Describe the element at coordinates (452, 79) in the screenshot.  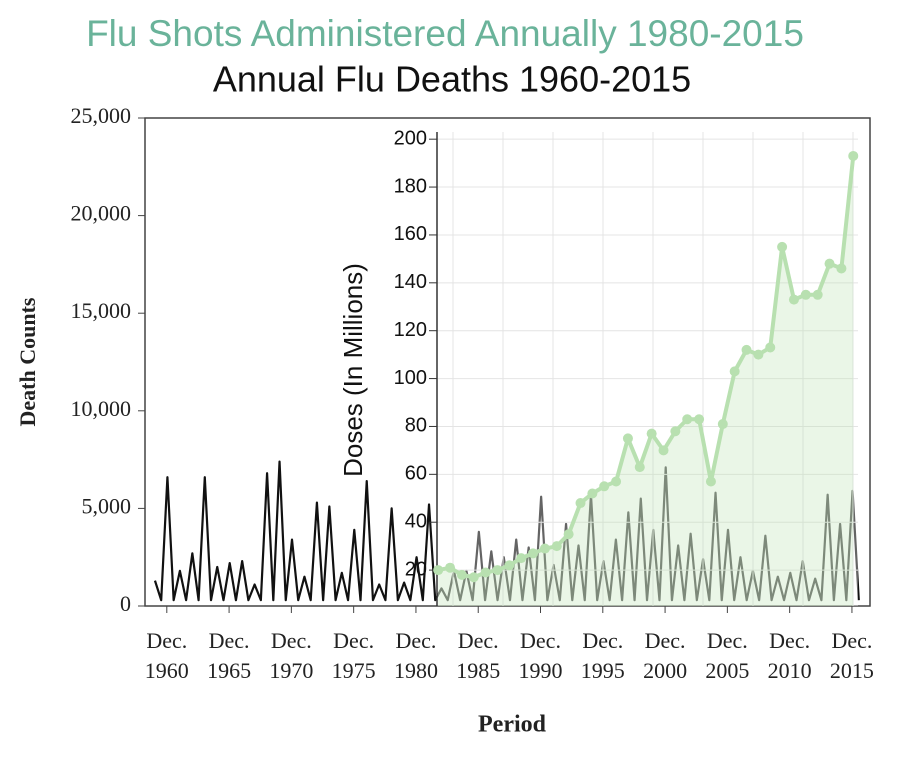
I see `deaths-title: Annual Flu Deaths 1960-2015` at that location.